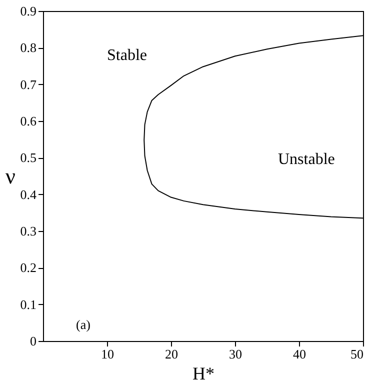 Image resolution: width=382 pixels, height=390 pixels. I want to click on y-tick-label: 0.4, so click(28, 194).